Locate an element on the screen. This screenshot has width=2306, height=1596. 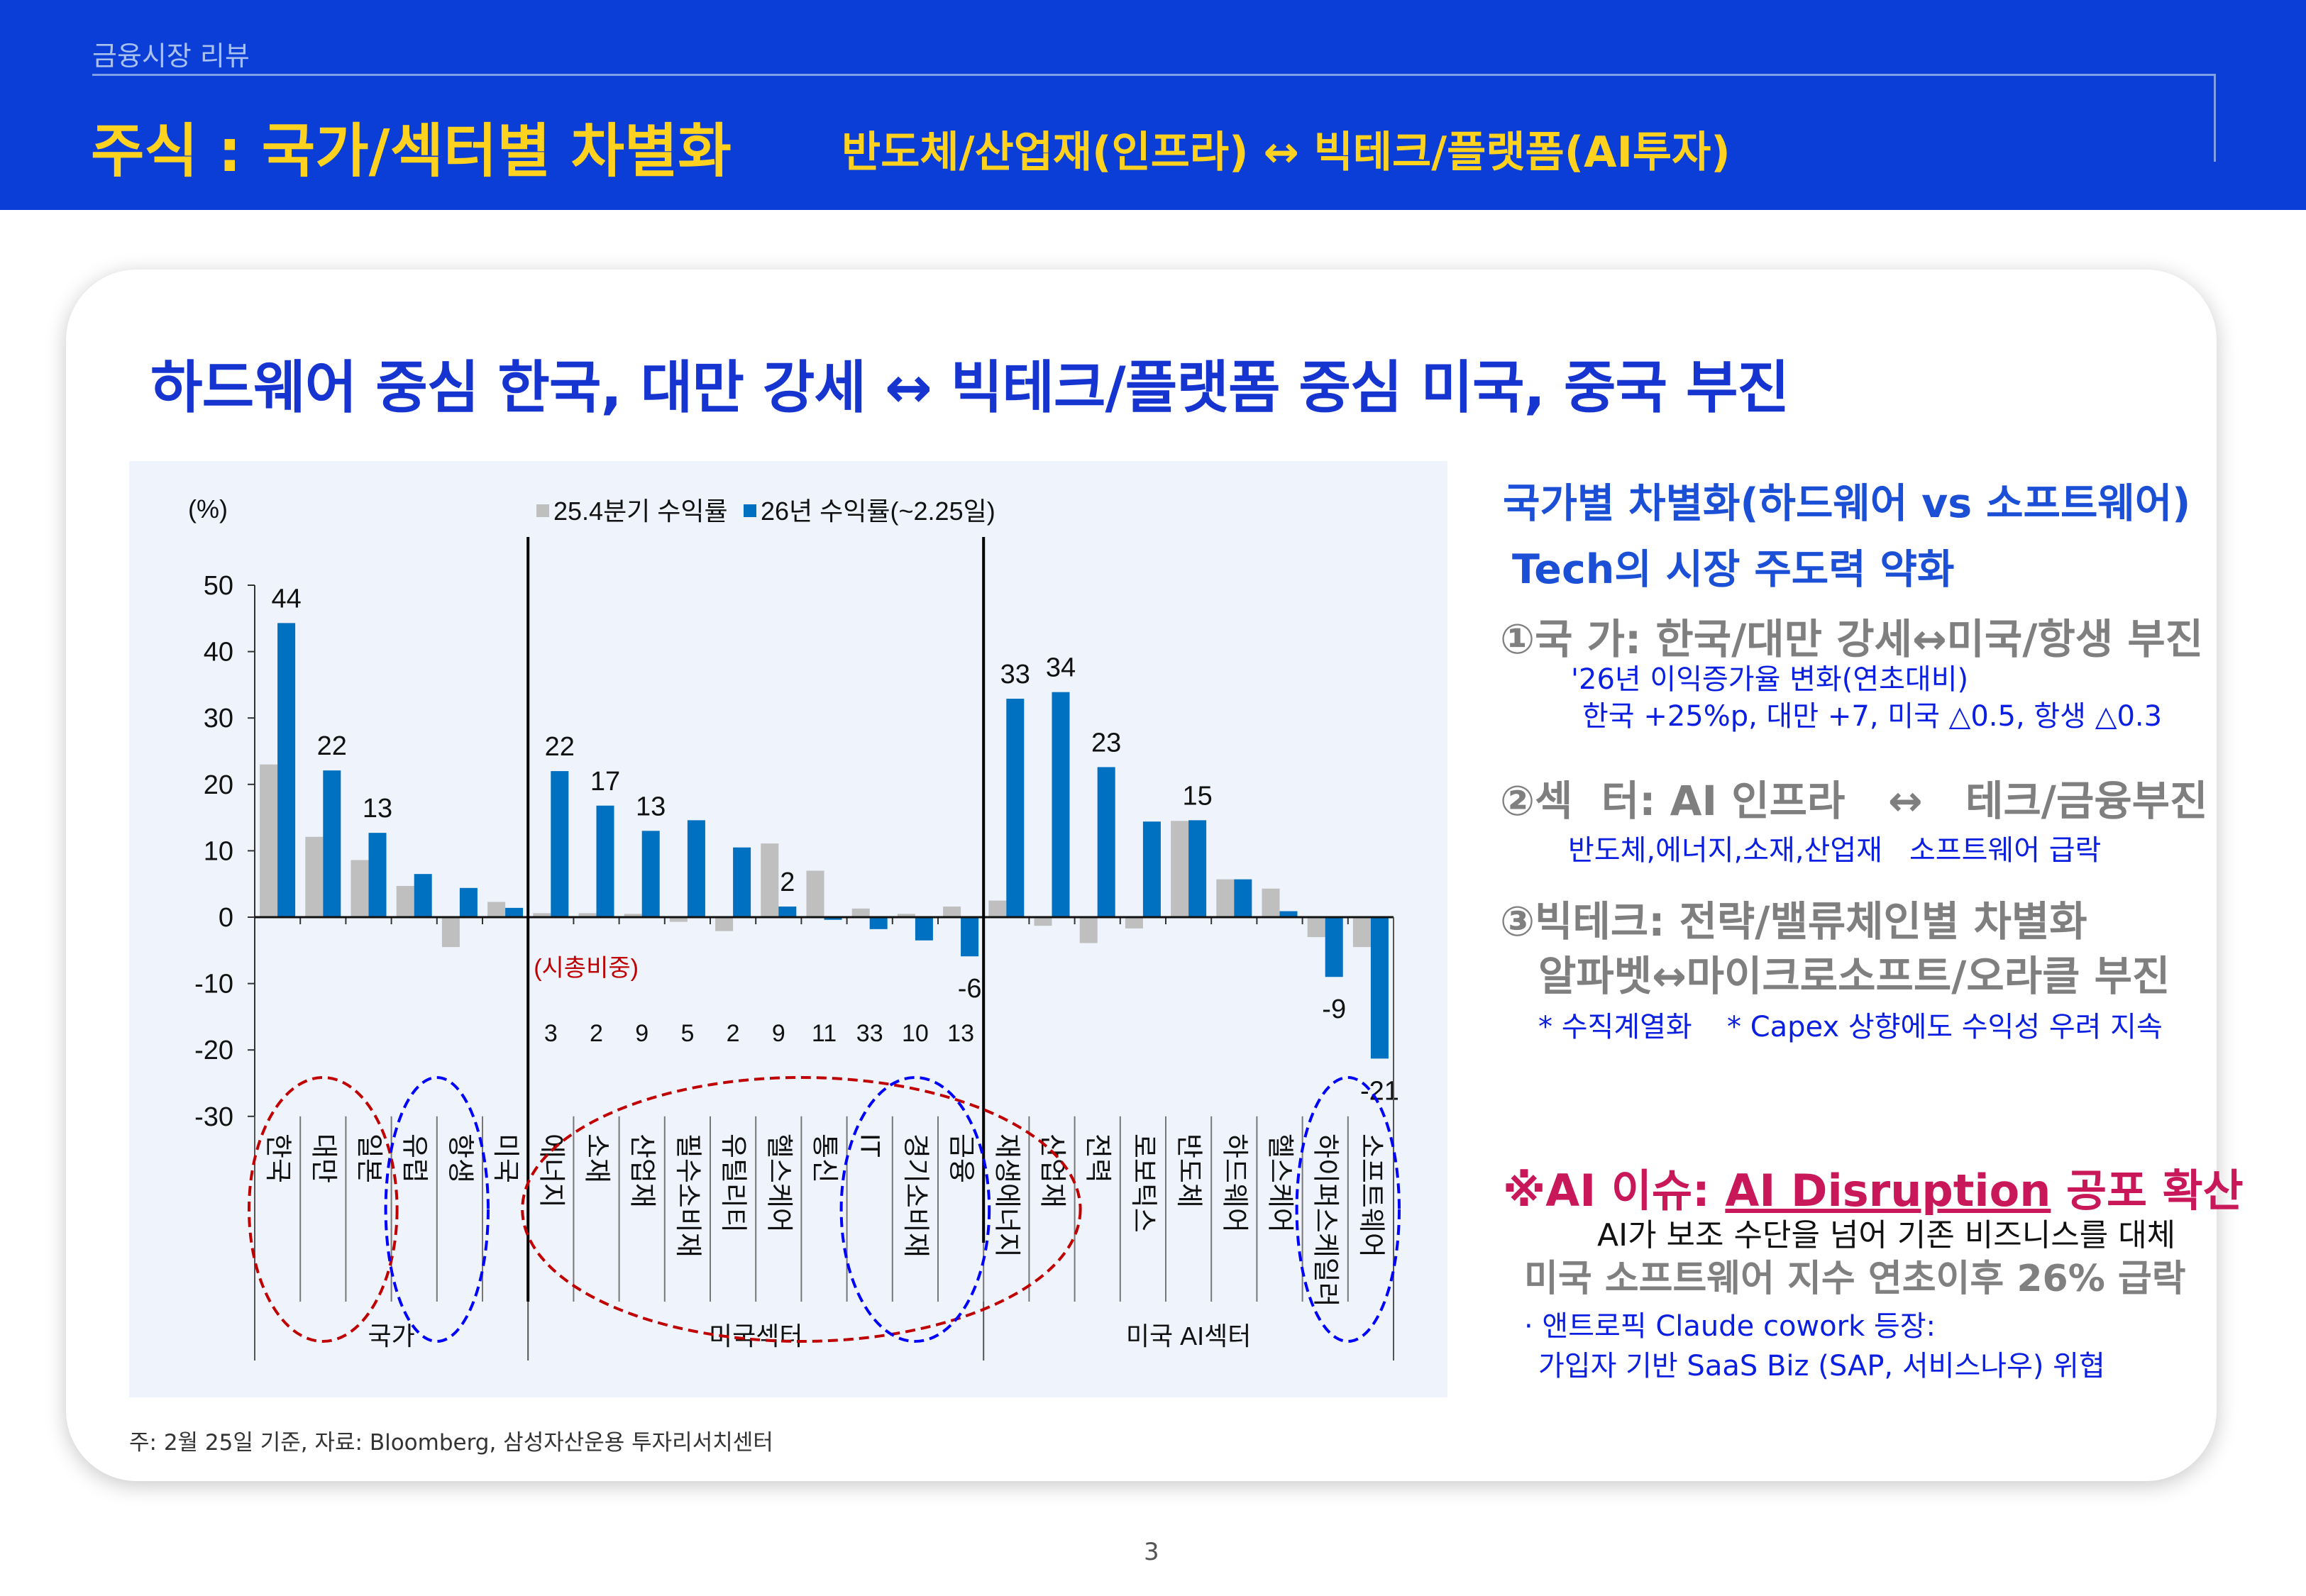
point-bigtech-note2: * Capex 상향에도 수익성 우려 지속 is located at coordinates (1945, 1027).